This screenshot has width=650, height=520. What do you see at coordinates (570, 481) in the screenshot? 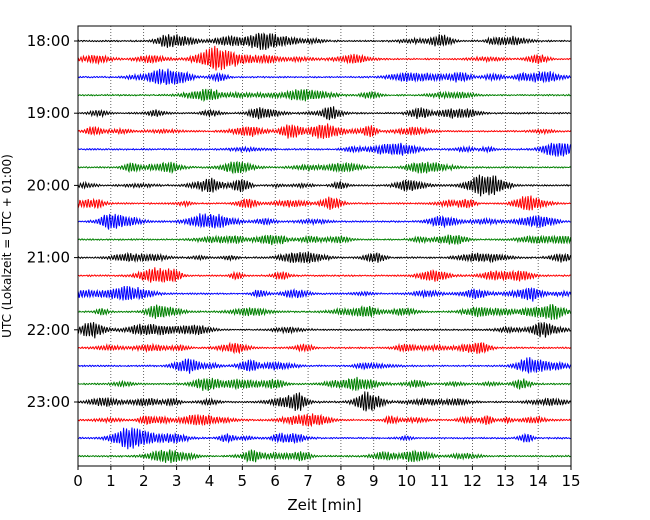
I see `x-tick-label-15: 15` at bounding box center [570, 481].